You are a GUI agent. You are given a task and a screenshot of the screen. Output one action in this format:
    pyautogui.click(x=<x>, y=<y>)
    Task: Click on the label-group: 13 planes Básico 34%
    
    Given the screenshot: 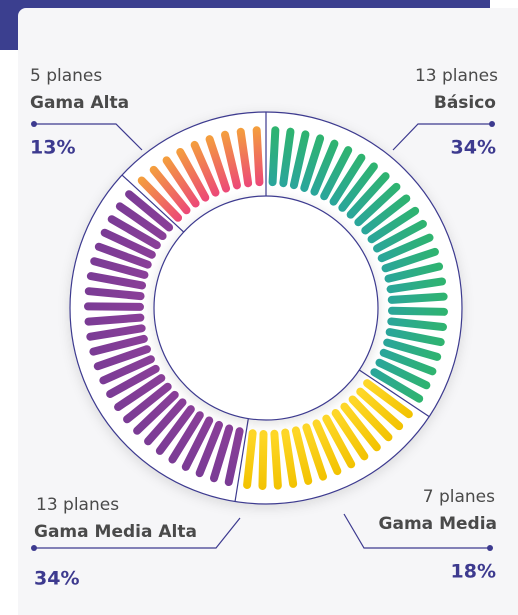 What is the action you would take?
    pyautogui.click(x=445, y=112)
    